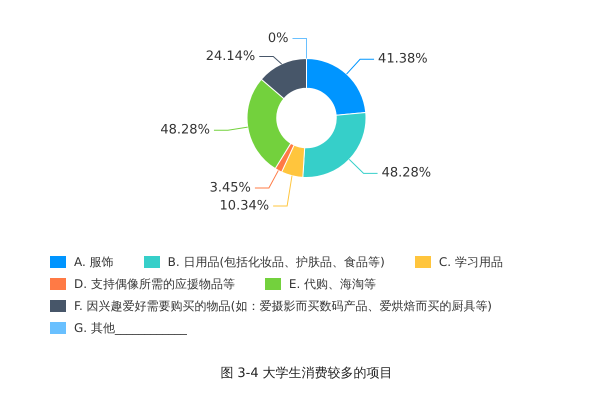 The image size is (613, 393). Describe the element at coordinates (403, 59) in the screenshot. I see `data-label: 41.38%` at that location.